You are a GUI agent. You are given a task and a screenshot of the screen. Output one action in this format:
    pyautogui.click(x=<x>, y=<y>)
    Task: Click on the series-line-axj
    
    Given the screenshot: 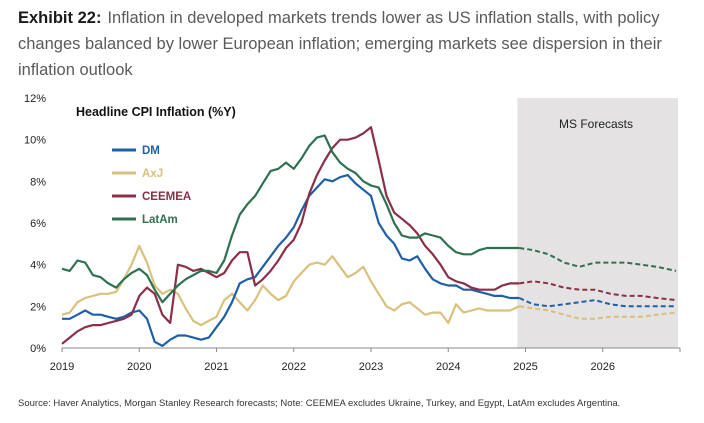 What is the action you would take?
    pyautogui.click(x=290, y=285)
    